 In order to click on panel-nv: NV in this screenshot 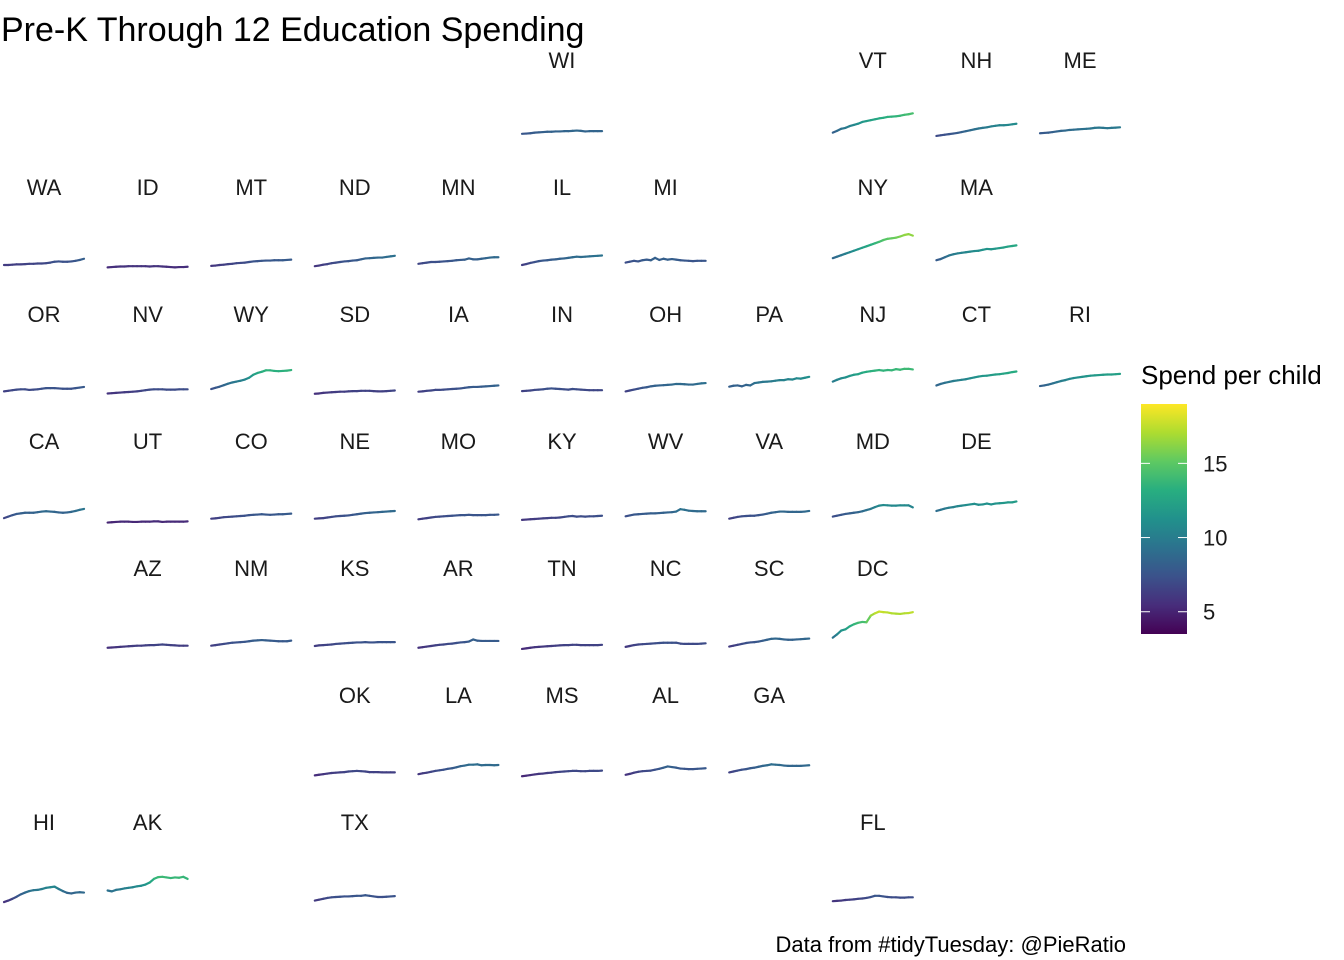, I will do `click(147, 348)`.